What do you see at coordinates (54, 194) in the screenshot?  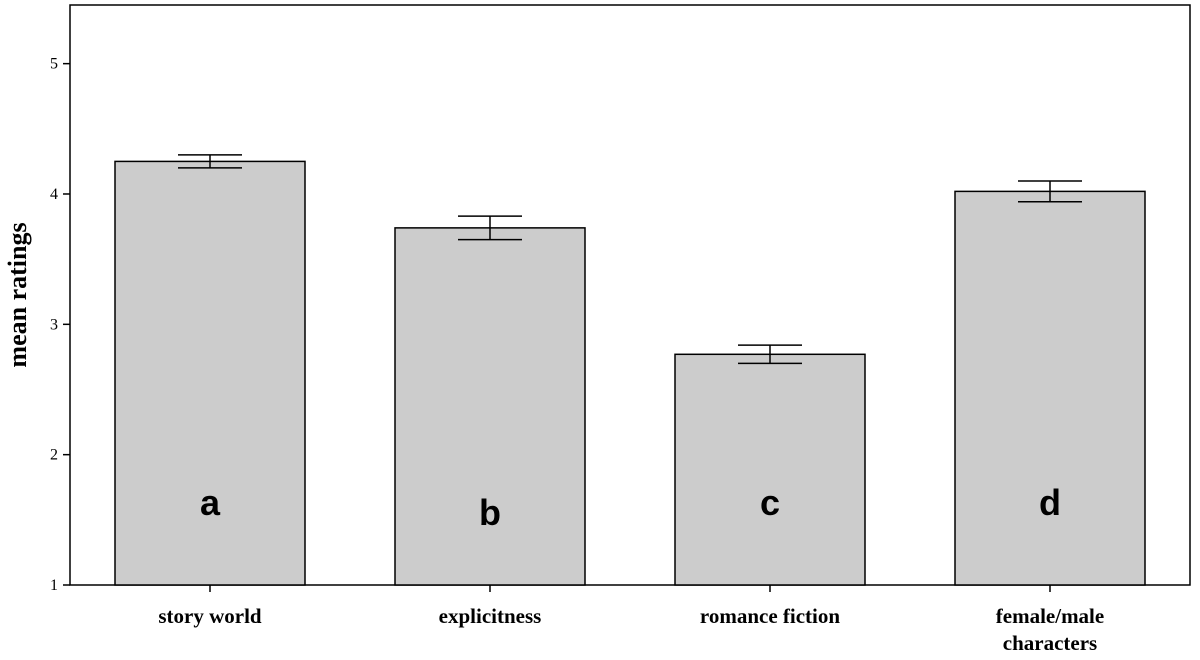 I see `y-tick-label: 4` at bounding box center [54, 194].